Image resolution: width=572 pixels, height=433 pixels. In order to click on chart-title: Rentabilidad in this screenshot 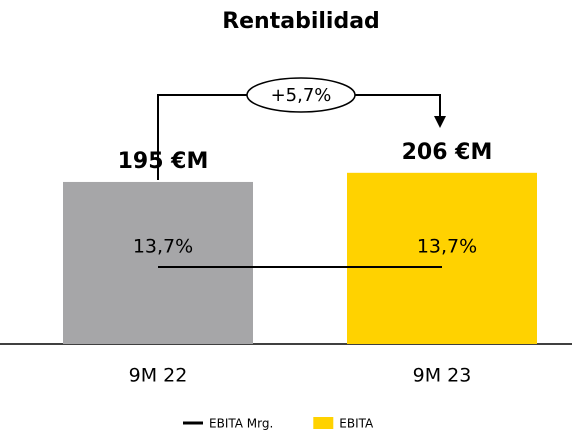, I will do `click(301, 21)`.